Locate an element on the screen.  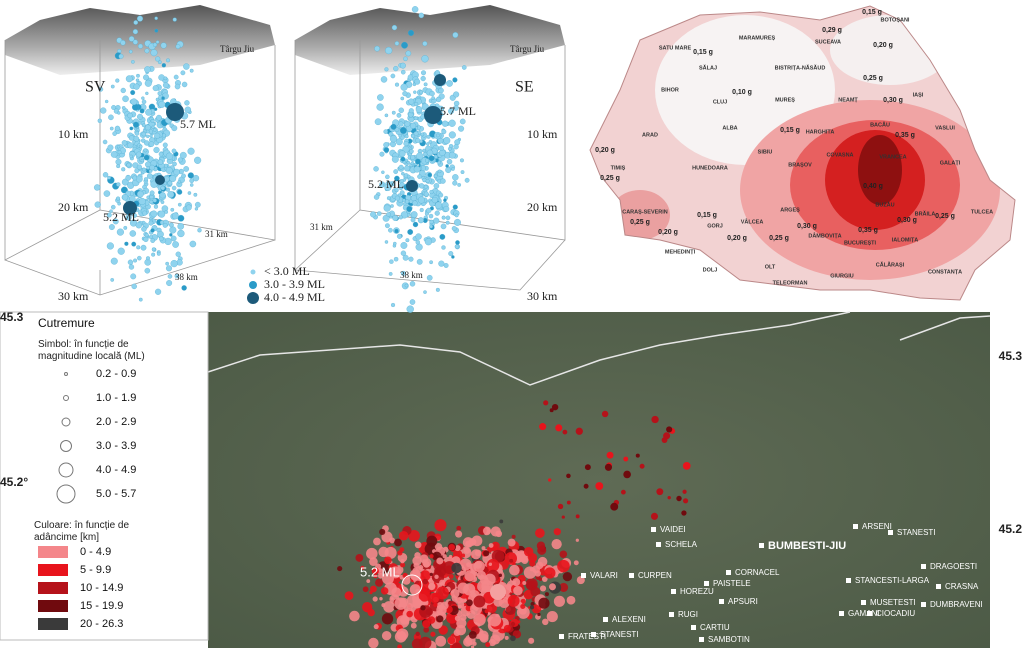
place-label: CARTIU is located at coordinates (715, 627).